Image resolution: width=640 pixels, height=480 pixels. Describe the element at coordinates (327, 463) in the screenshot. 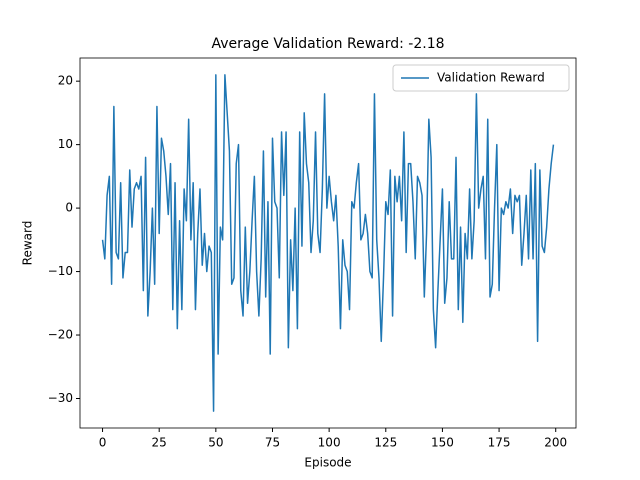

I see `x-axis-label: Episode` at that location.